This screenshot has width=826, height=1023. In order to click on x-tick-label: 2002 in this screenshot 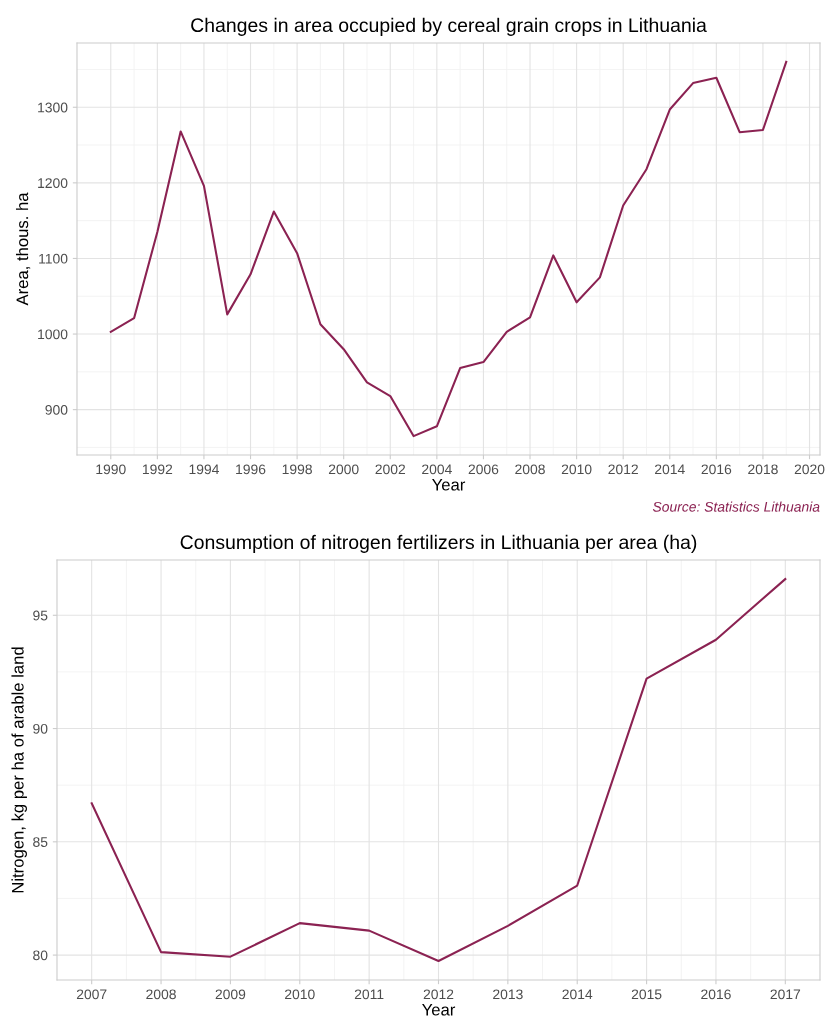, I will do `click(390, 469)`.